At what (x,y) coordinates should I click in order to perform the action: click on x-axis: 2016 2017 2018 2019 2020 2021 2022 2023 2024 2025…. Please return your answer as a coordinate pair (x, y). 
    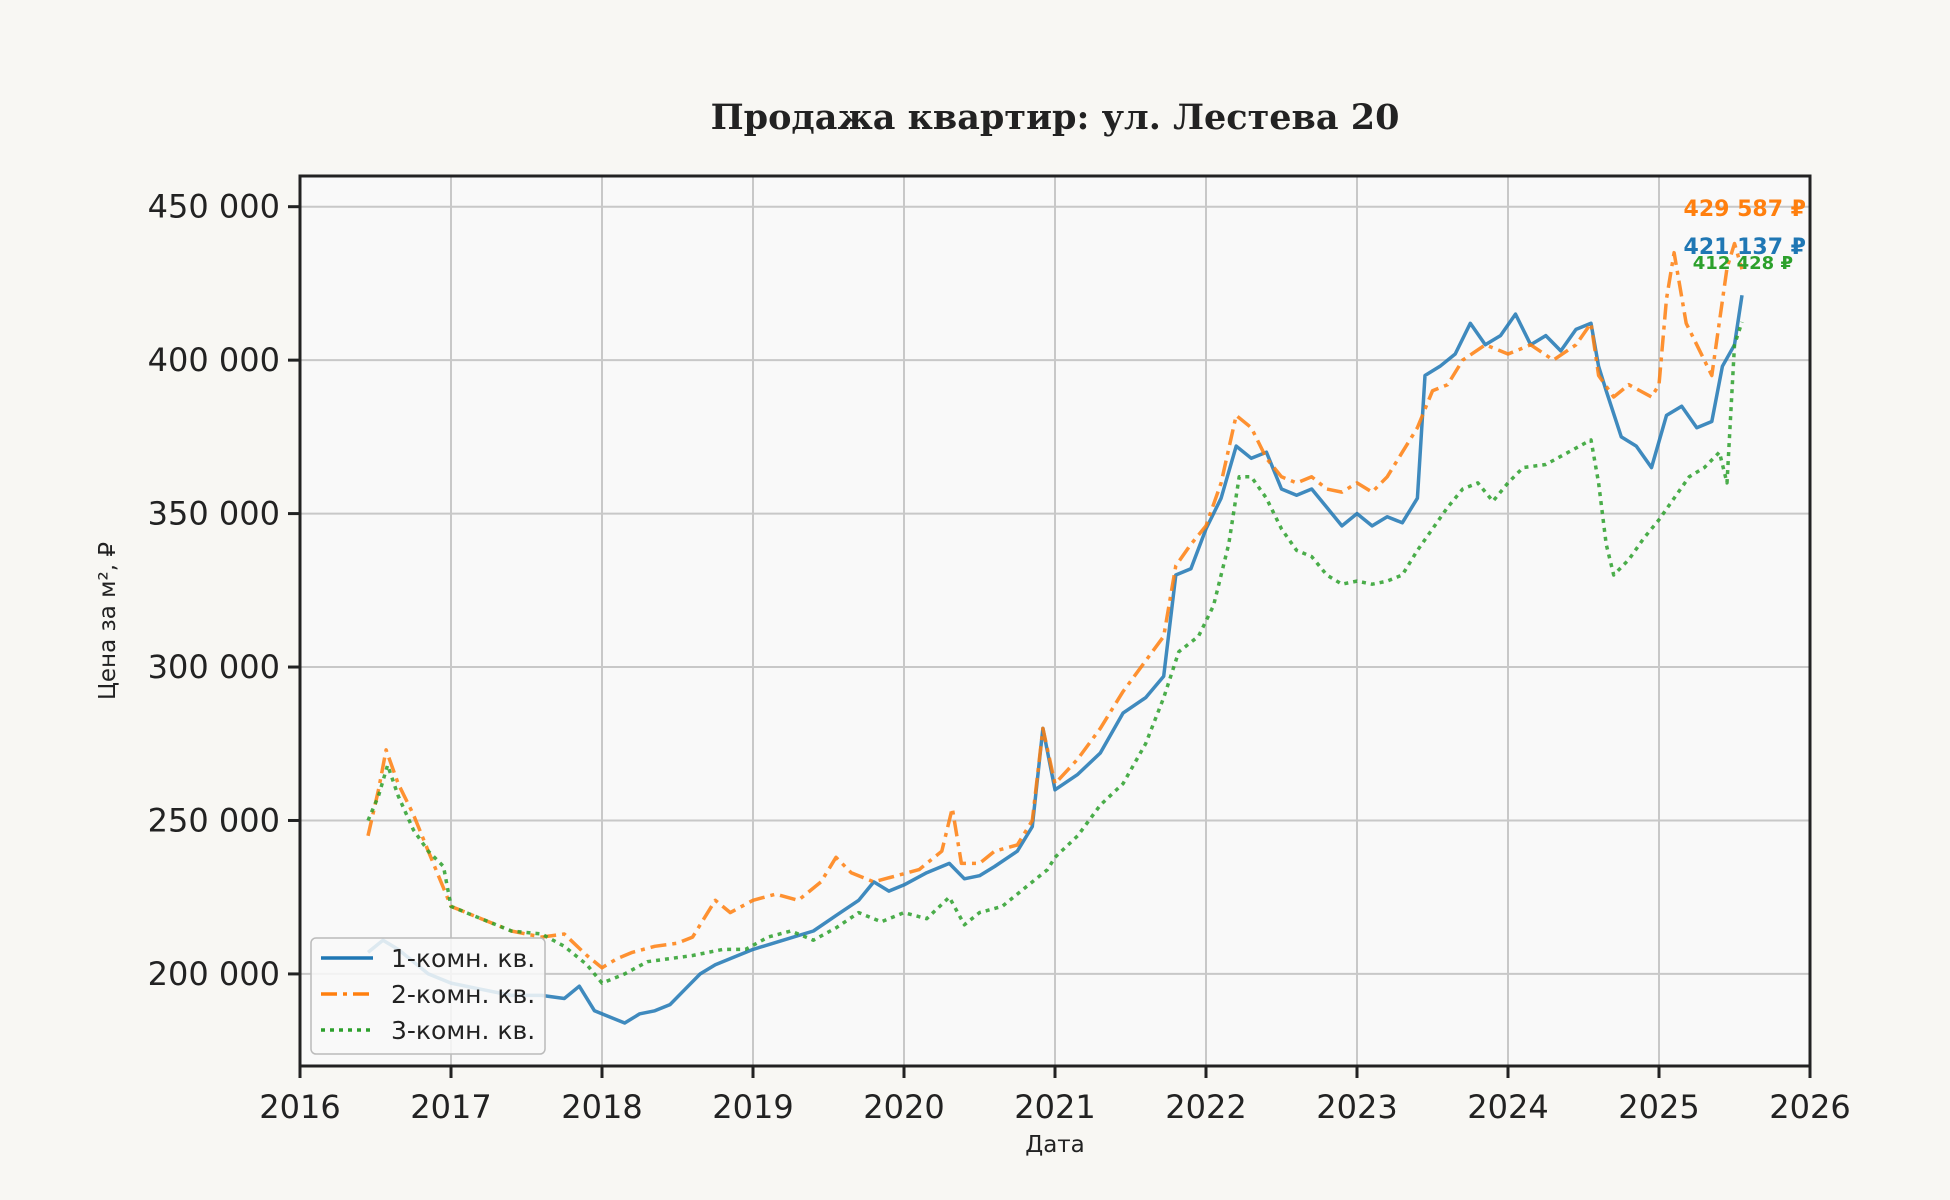
    Looking at the image, I should click on (1055, 1096).